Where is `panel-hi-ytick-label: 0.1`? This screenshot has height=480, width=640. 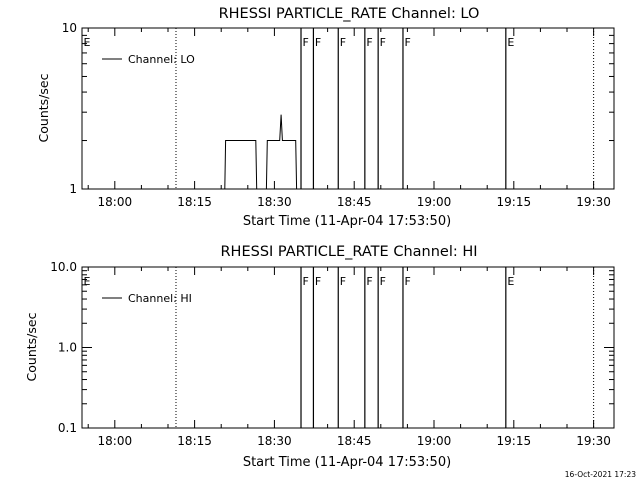
panel-hi-ytick-label: 0.1 is located at coordinates (67, 428).